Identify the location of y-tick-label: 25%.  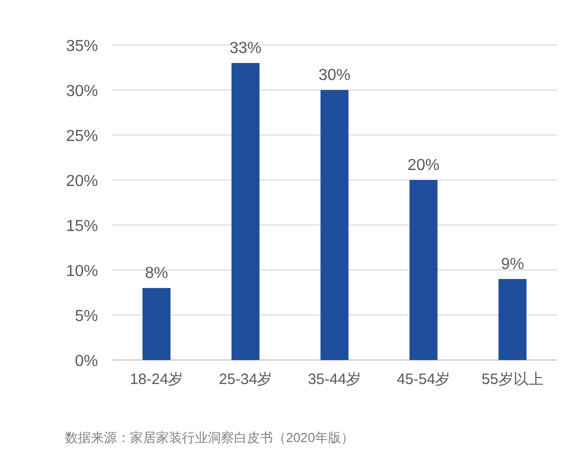
(82, 136).